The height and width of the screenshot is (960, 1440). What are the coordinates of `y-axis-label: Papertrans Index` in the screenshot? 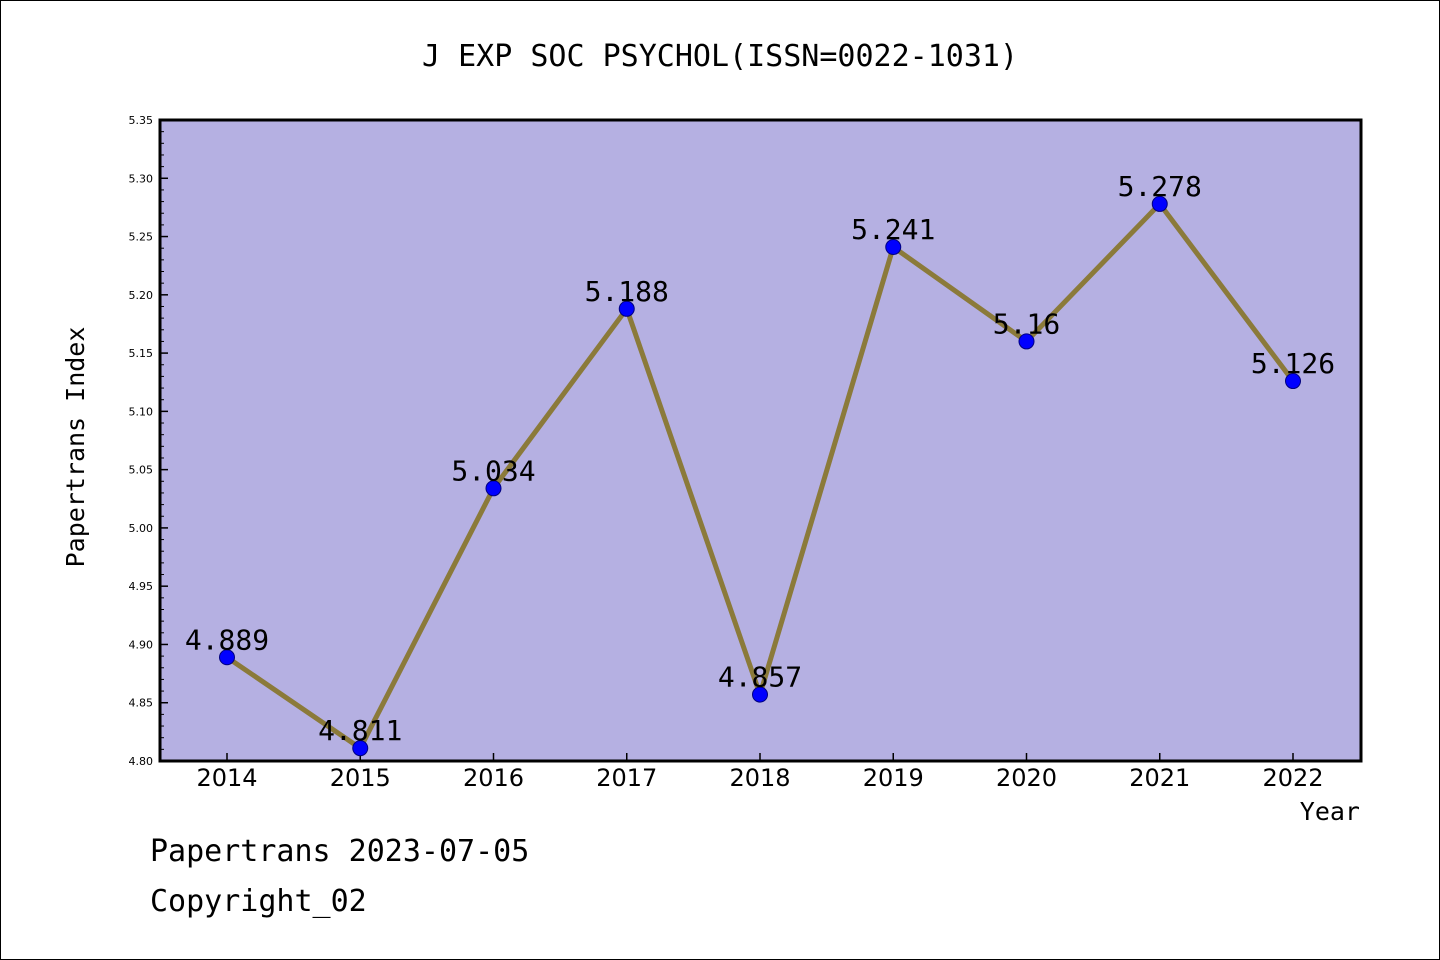 It's located at (75, 447).